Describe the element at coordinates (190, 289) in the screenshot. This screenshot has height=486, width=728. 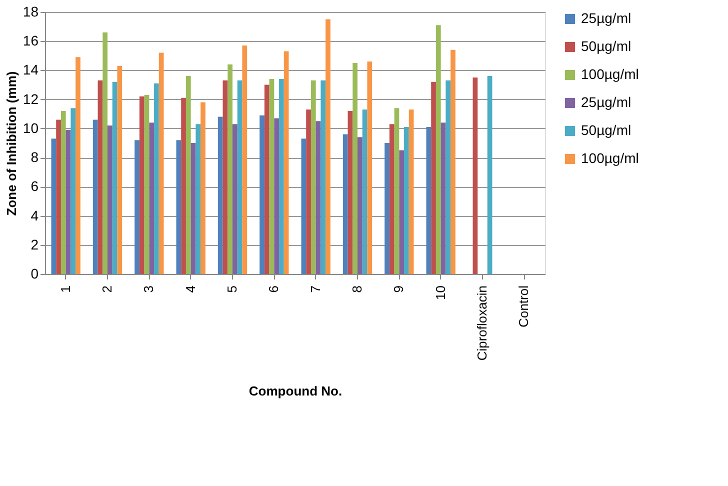
I see `x-tick-label: 4` at that location.